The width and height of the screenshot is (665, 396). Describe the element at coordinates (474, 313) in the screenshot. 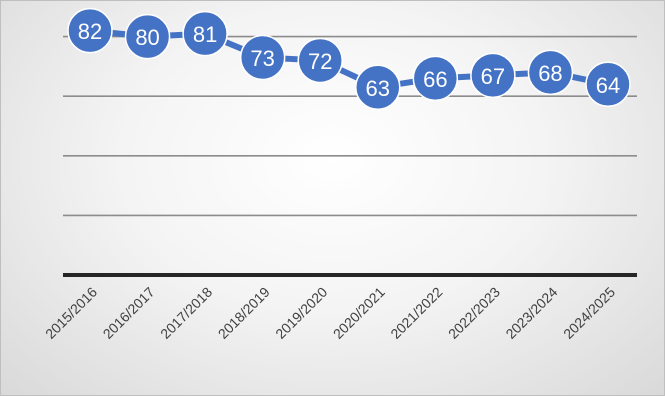

I see `x-tick-label: 2022/2023` at that location.